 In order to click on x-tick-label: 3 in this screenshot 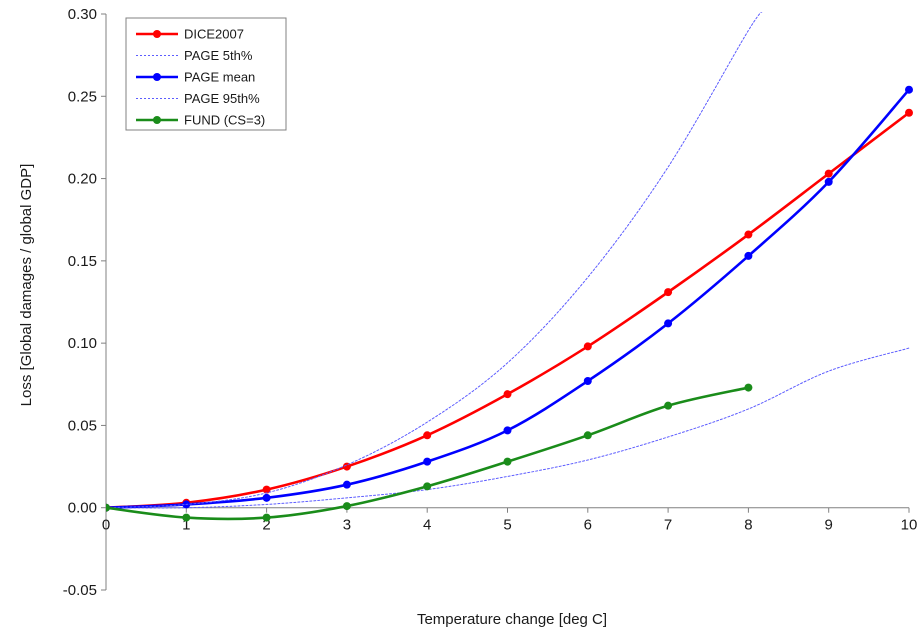, I will do `click(347, 525)`.